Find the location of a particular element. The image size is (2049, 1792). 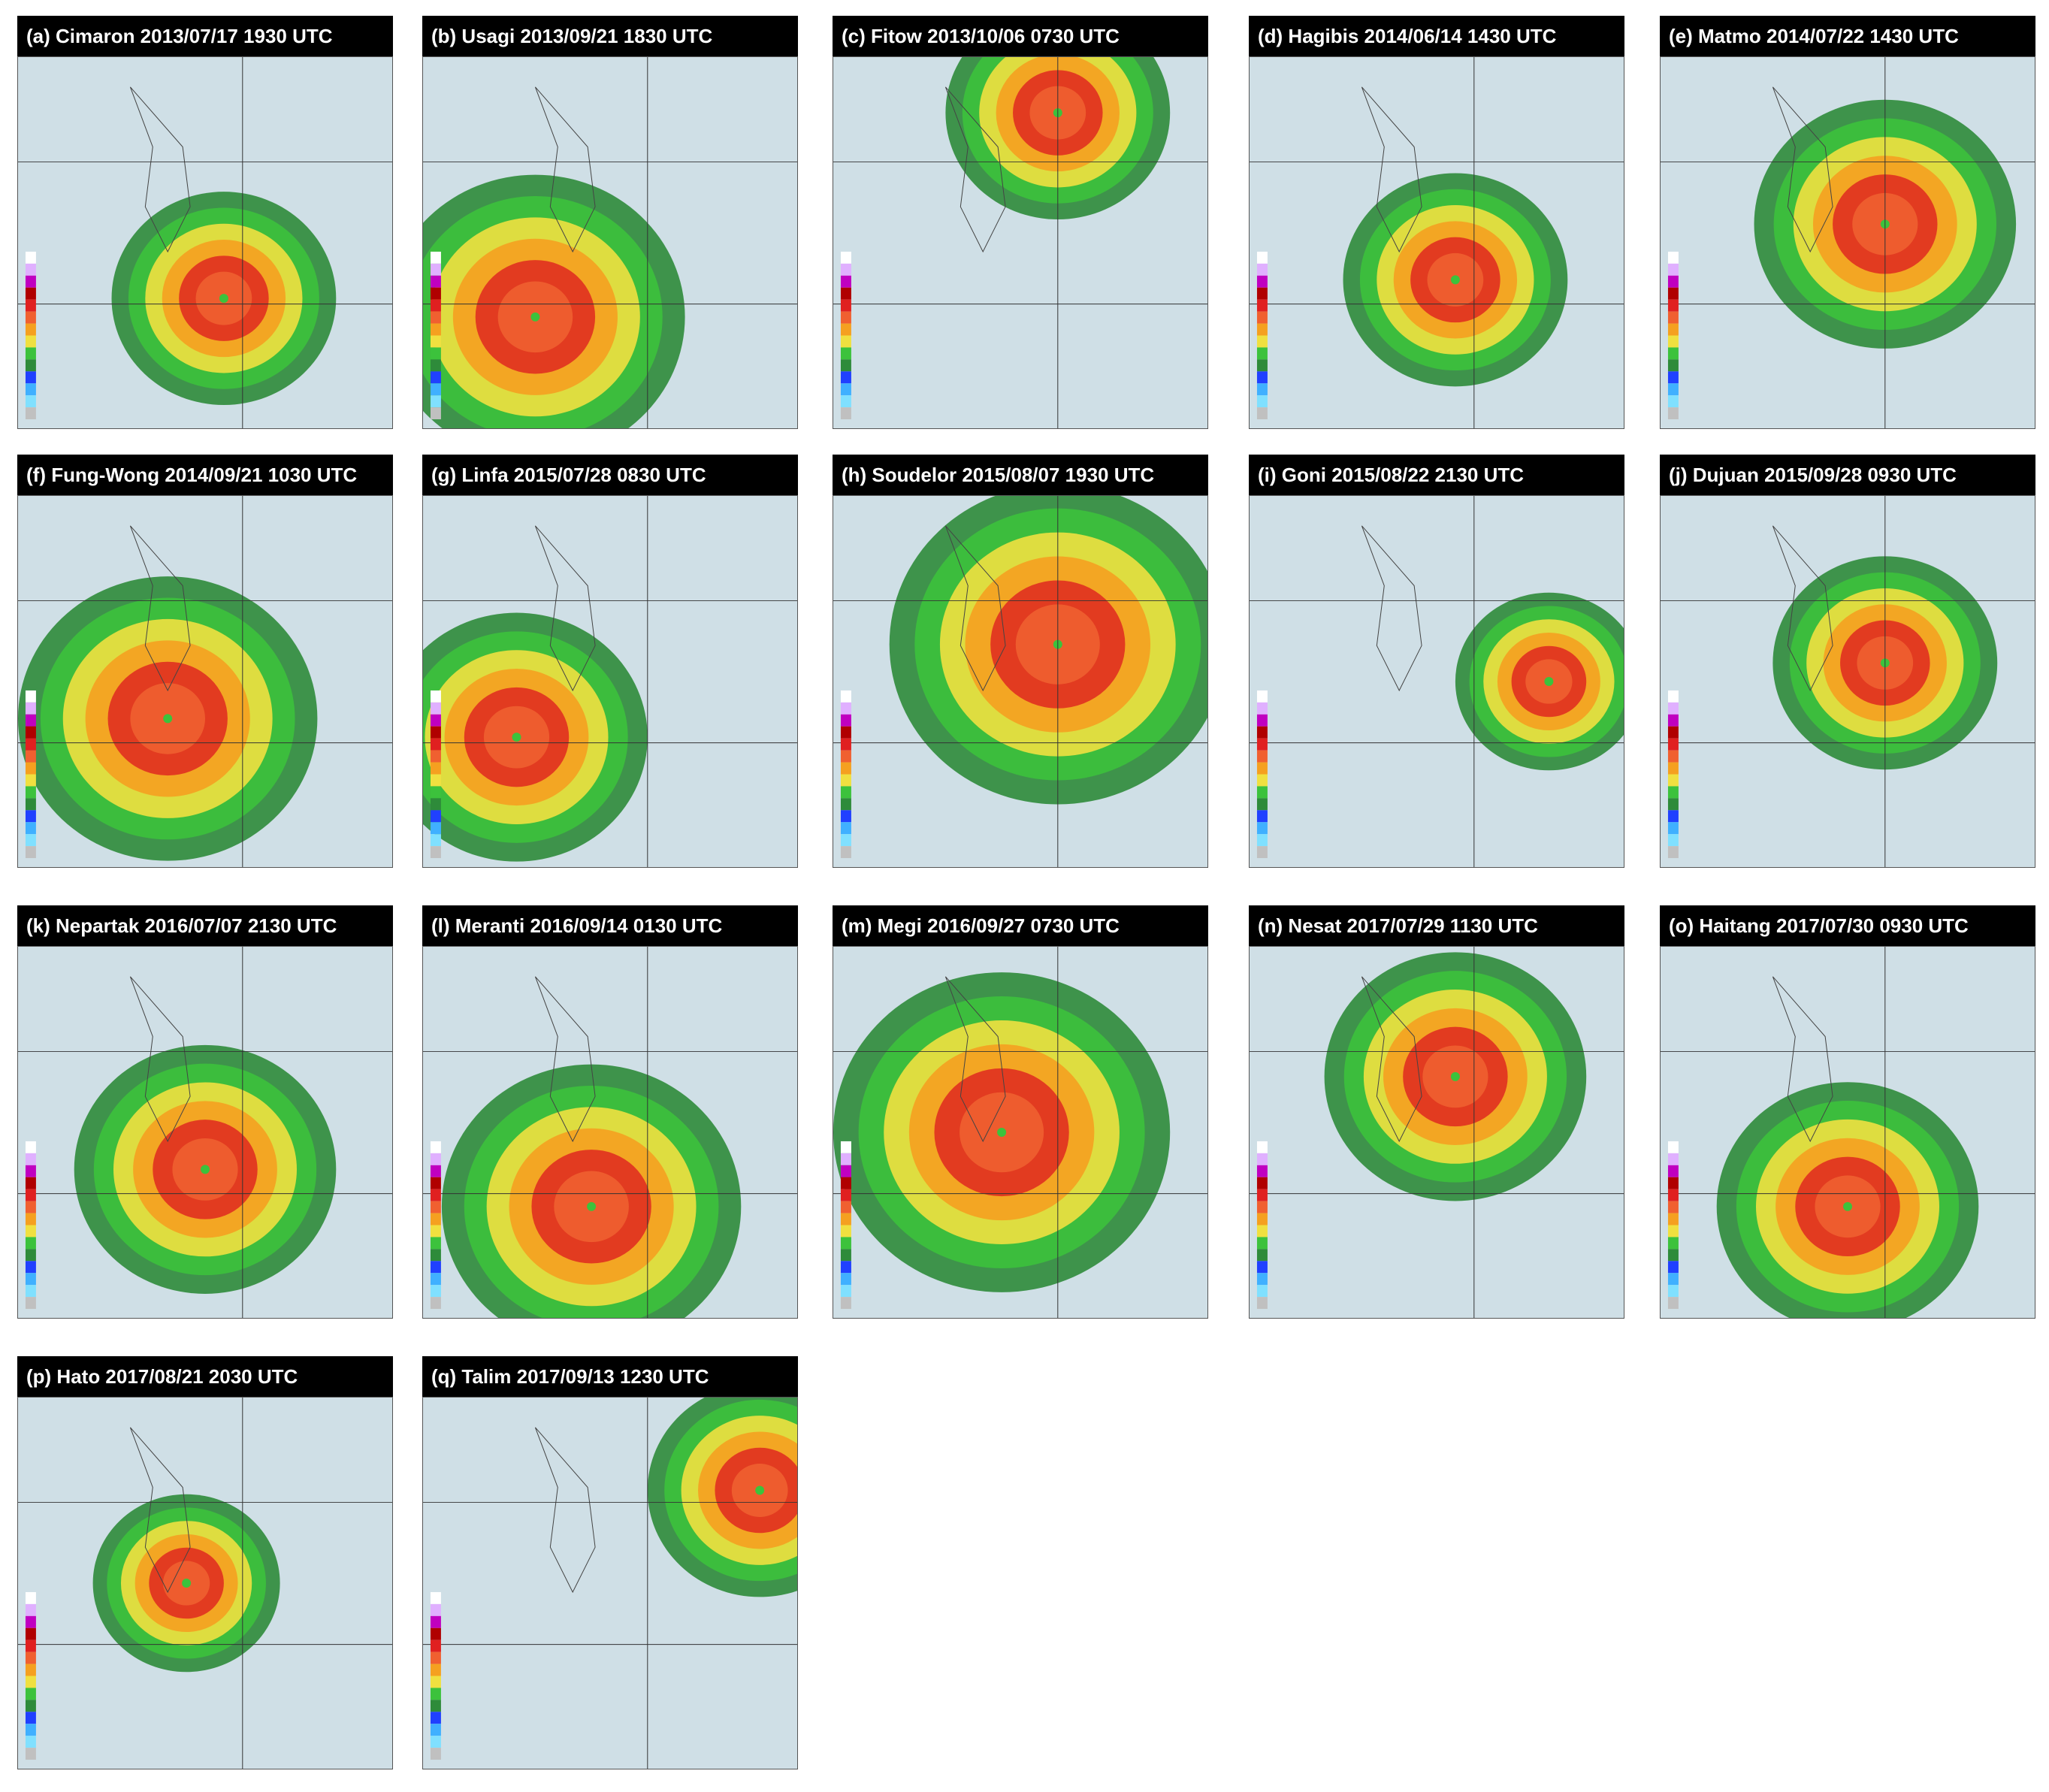

radar-panel: (f) Fung-Wong 2014/09/21 1030 UTC is located at coordinates (205, 661).